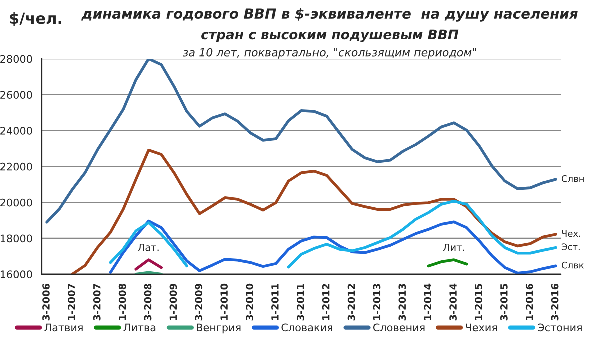  I want to click on chart-title: динамика годового ВВП в $-эквиваленте на душу населения, so click(330, 15).